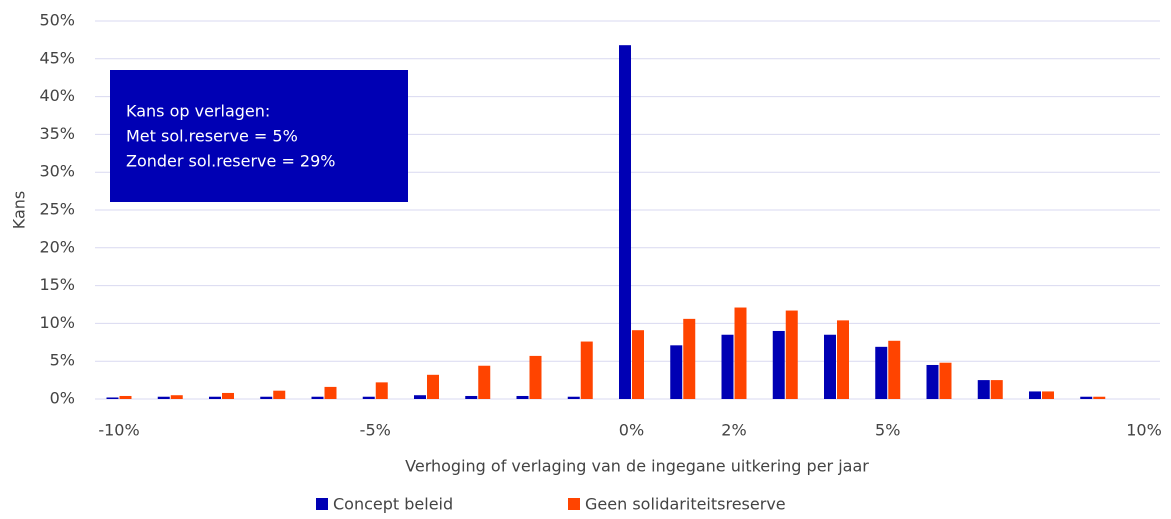  Describe the element at coordinates (57, 57) in the screenshot. I see `y-tick-label: 45%` at that location.